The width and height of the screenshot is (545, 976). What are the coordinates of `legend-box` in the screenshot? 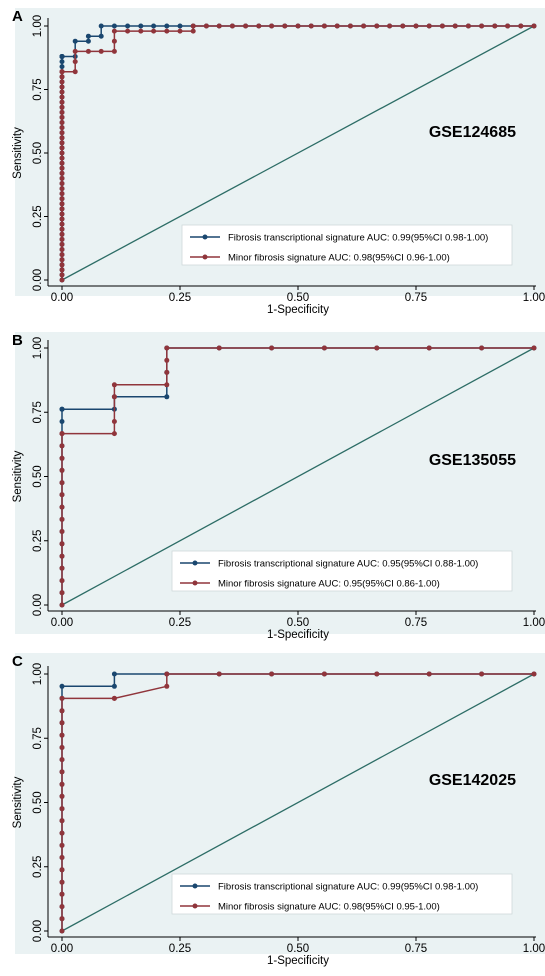 It's located at (347, 245).